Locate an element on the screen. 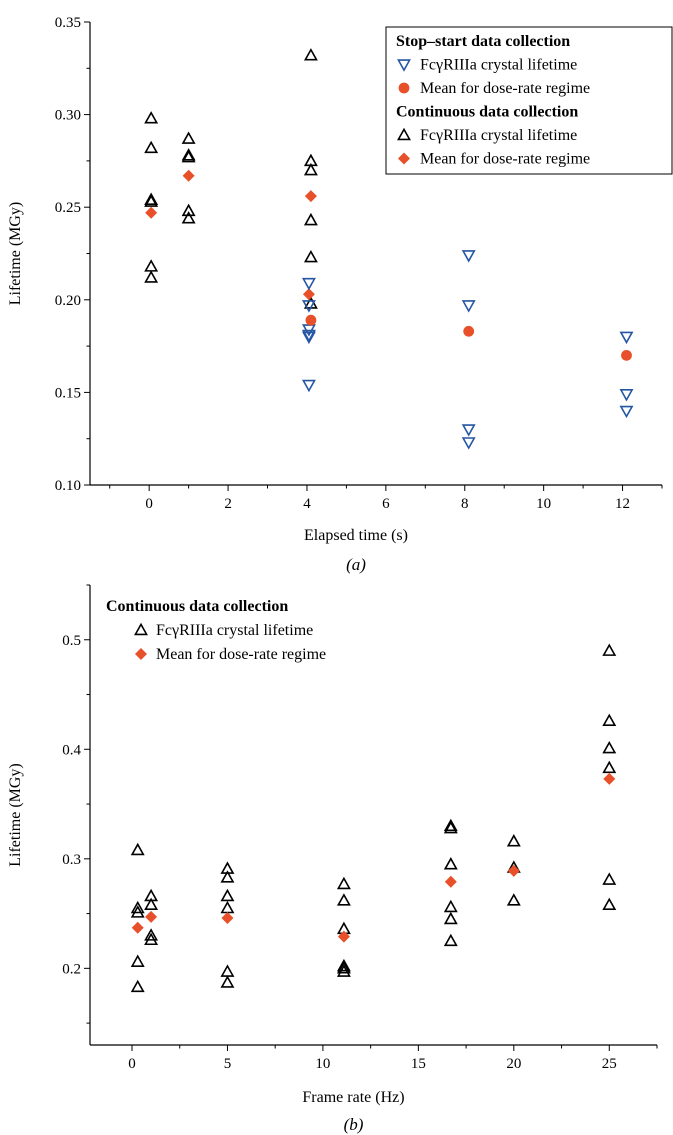  x-axis-title: Elapsed time (s) is located at coordinates (356, 535).